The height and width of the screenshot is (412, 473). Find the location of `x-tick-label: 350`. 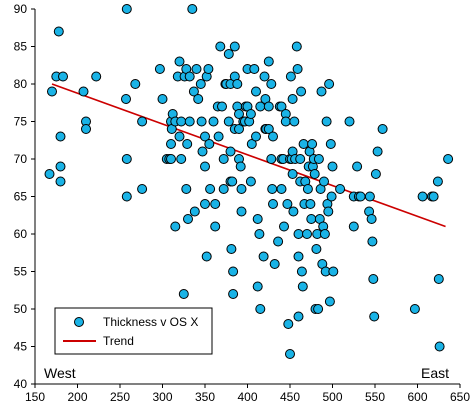

x-tick-label: 350 is located at coordinates (205, 397).